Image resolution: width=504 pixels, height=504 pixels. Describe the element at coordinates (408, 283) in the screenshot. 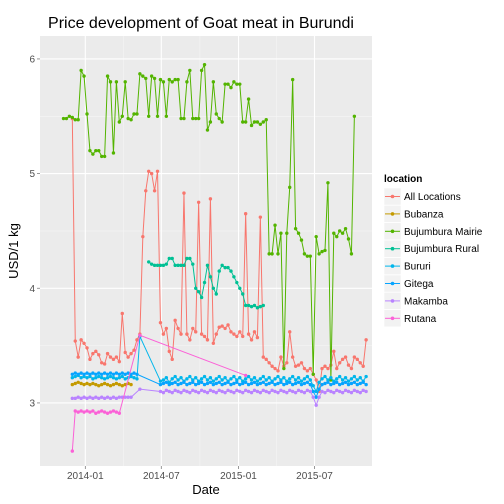

I see `legend-item: Gitega` at that location.